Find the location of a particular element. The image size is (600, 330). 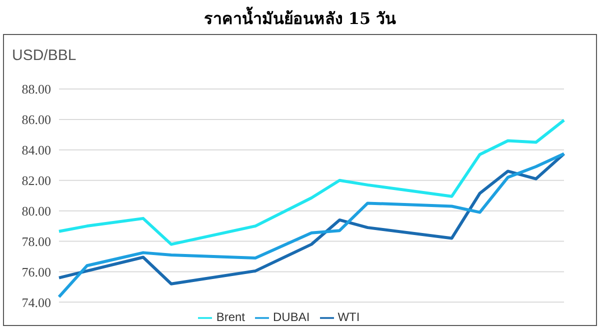

legend-label: Brent is located at coordinates (230, 317).